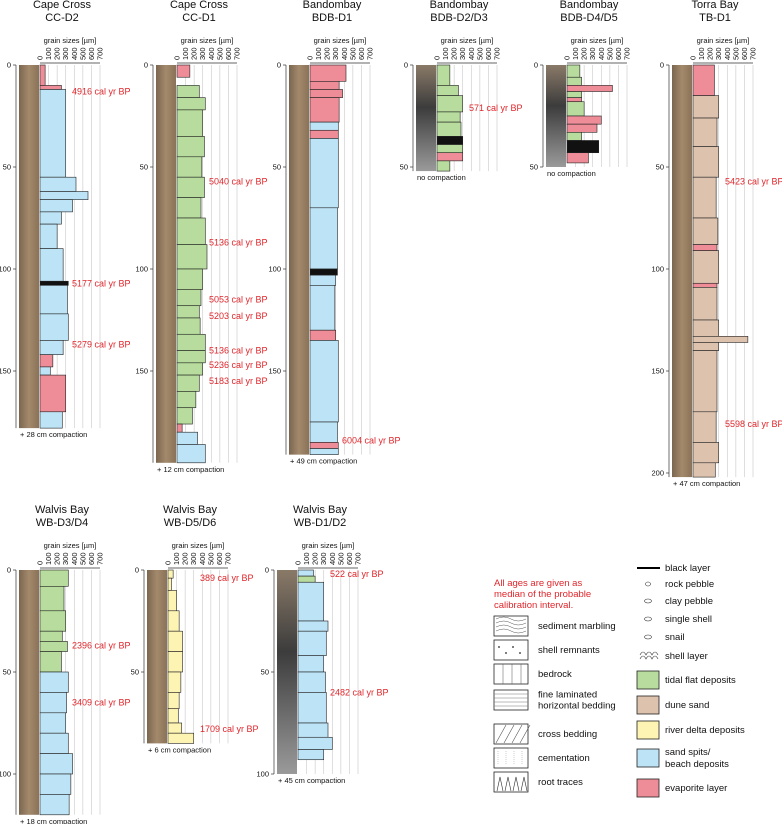  What do you see at coordinates (458, 18) in the screenshot?
I see `core-title: BDB-D2/D3` at bounding box center [458, 18].